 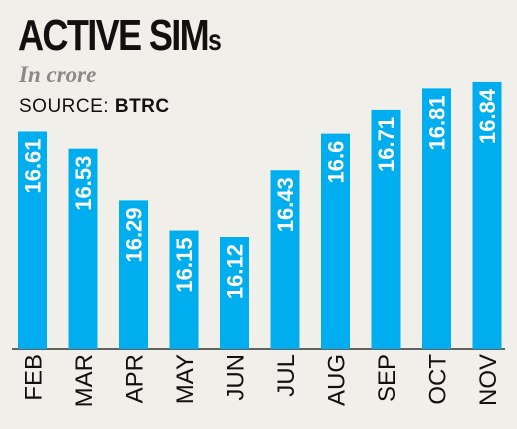 I want to click on chart-unit: In crore, so click(x=58, y=74).